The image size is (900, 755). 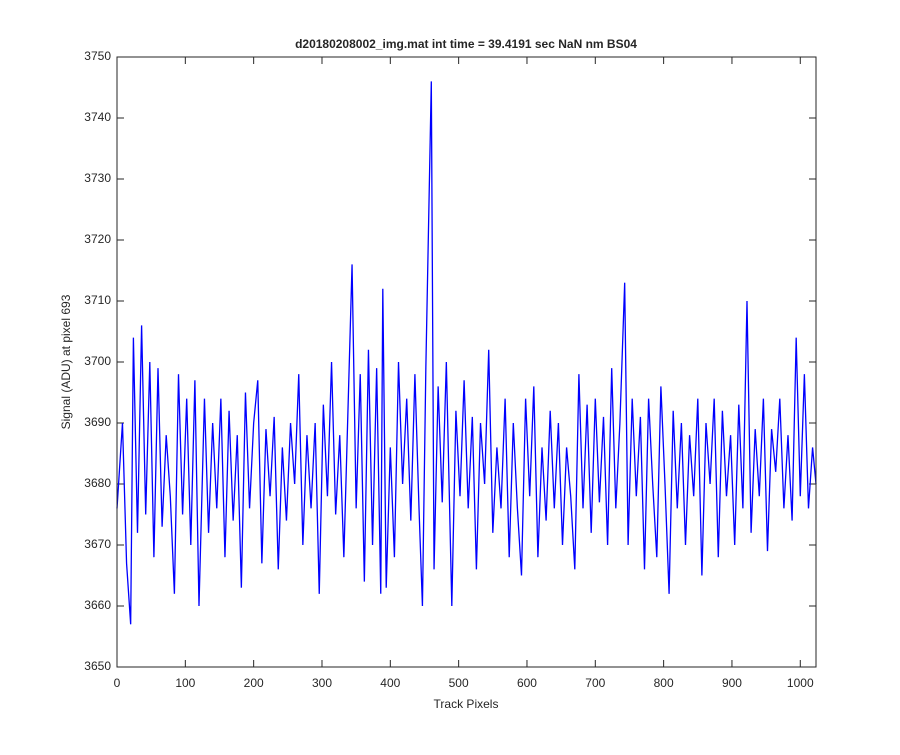 I want to click on y-tick-label: 3730, so click(x=97, y=178).